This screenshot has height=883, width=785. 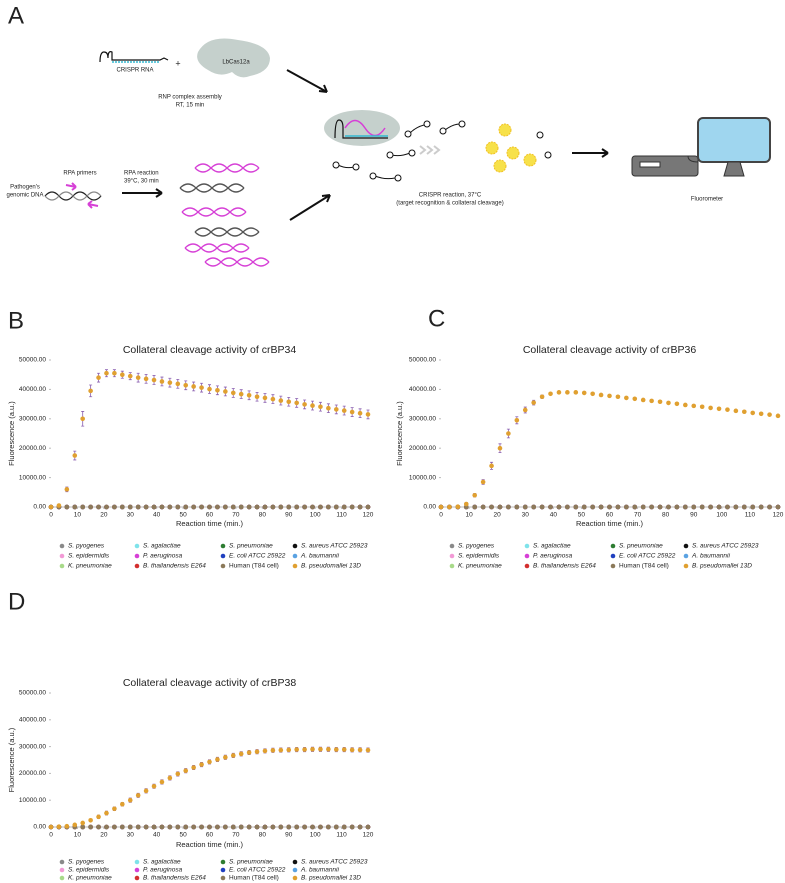 I want to click on label: RPA reaction, so click(x=141, y=174).